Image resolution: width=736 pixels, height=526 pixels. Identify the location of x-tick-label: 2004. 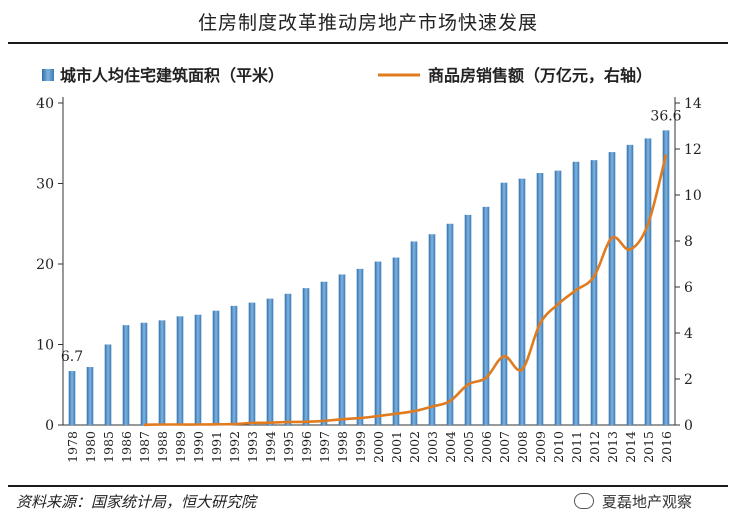
(450, 447).